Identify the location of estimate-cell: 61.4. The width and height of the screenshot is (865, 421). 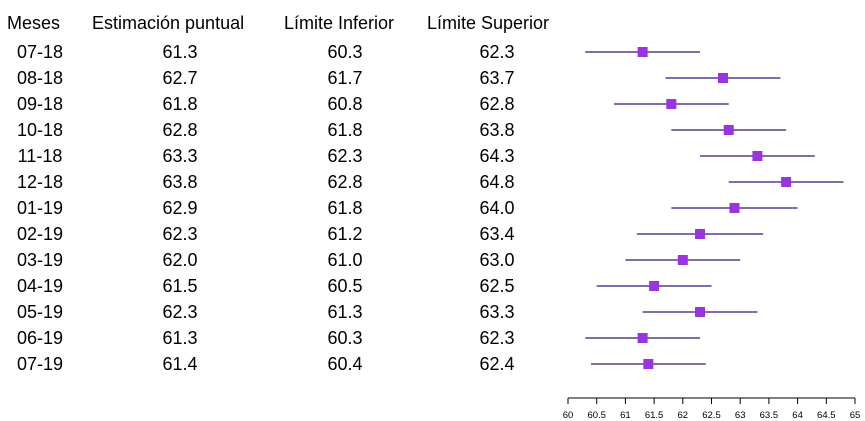
(180, 364).